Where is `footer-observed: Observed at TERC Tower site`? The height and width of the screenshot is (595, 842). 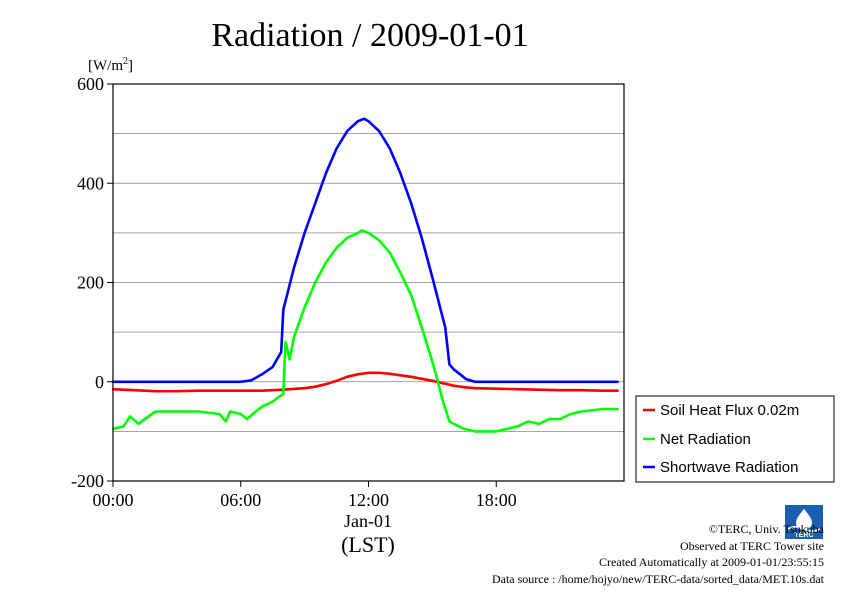
footer-observed: Observed at TERC Tower site is located at coordinates (752, 546).